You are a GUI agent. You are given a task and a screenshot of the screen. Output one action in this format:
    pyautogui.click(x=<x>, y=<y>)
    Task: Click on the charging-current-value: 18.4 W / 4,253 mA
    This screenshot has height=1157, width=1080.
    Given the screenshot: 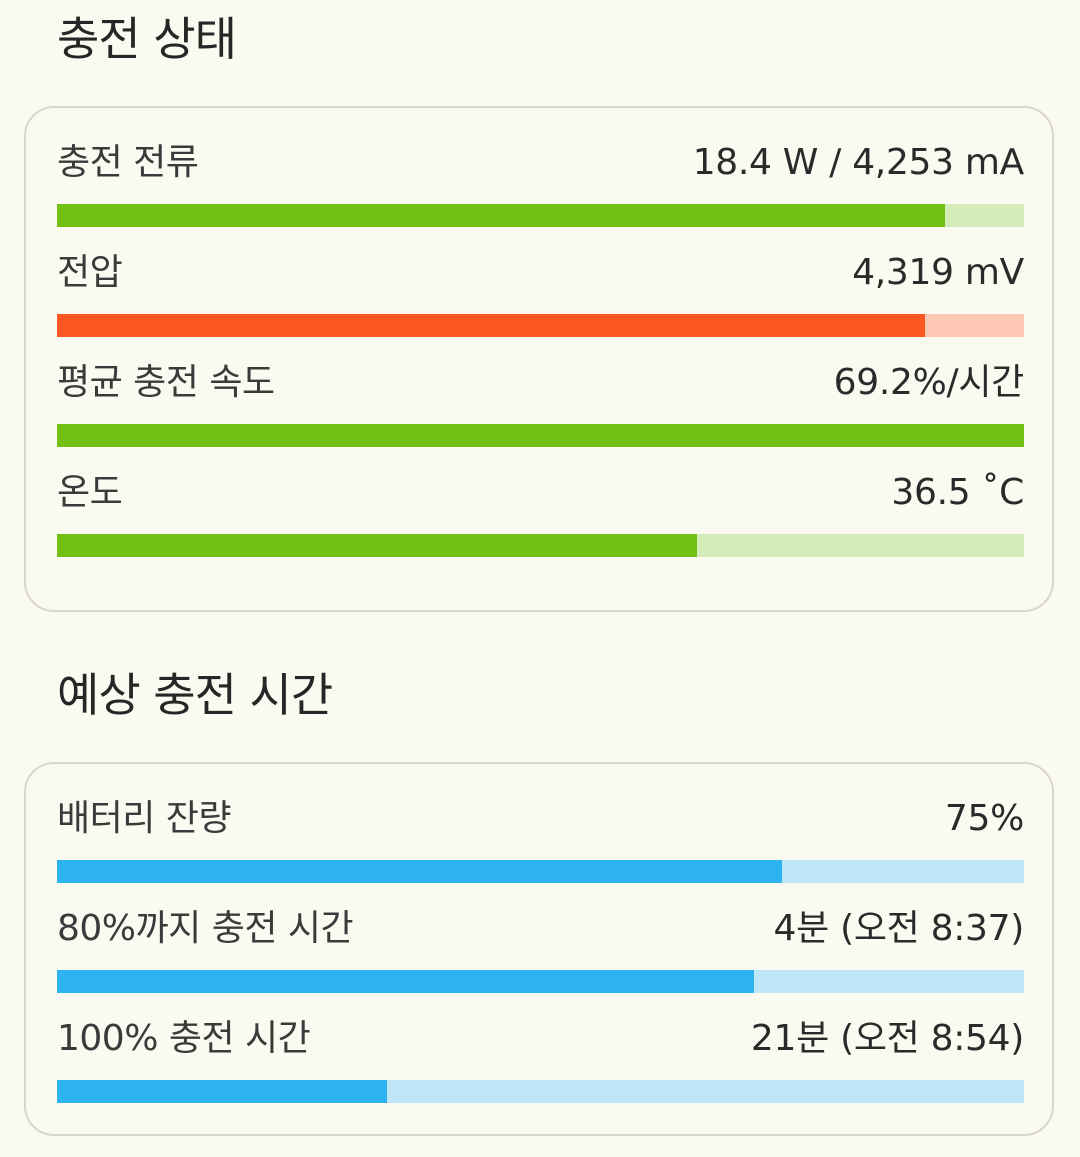 What is the action you would take?
    pyautogui.click(x=858, y=162)
    